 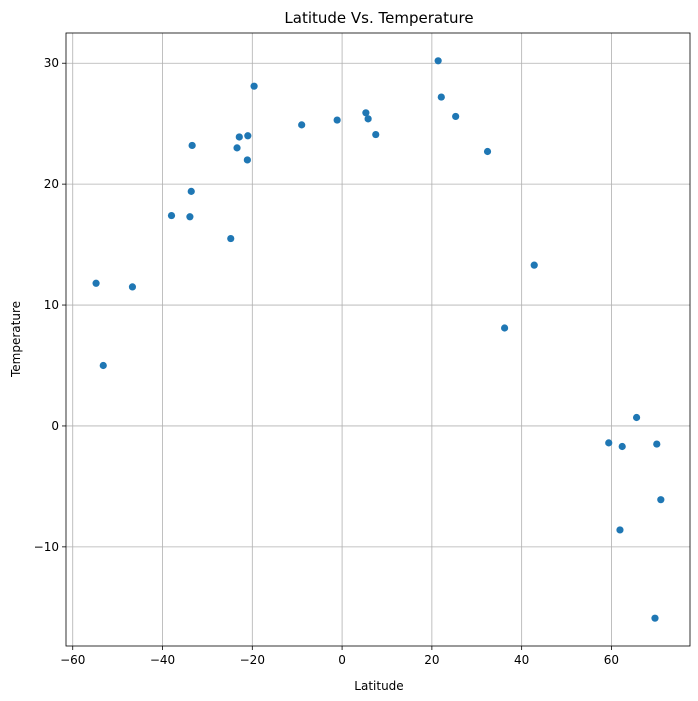 I want to click on x-tick-label: 60, so click(x=611, y=660).